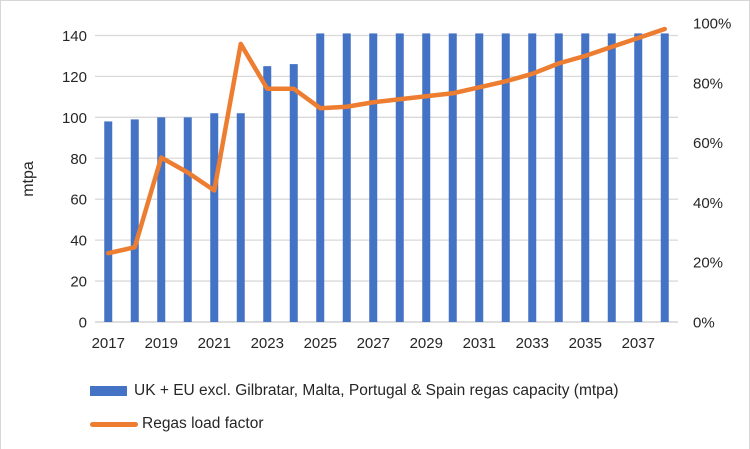  What do you see at coordinates (708, 83) in the screenshot?
I see `right-axis-tick-80: 80%` at bounding box center [708, 83].